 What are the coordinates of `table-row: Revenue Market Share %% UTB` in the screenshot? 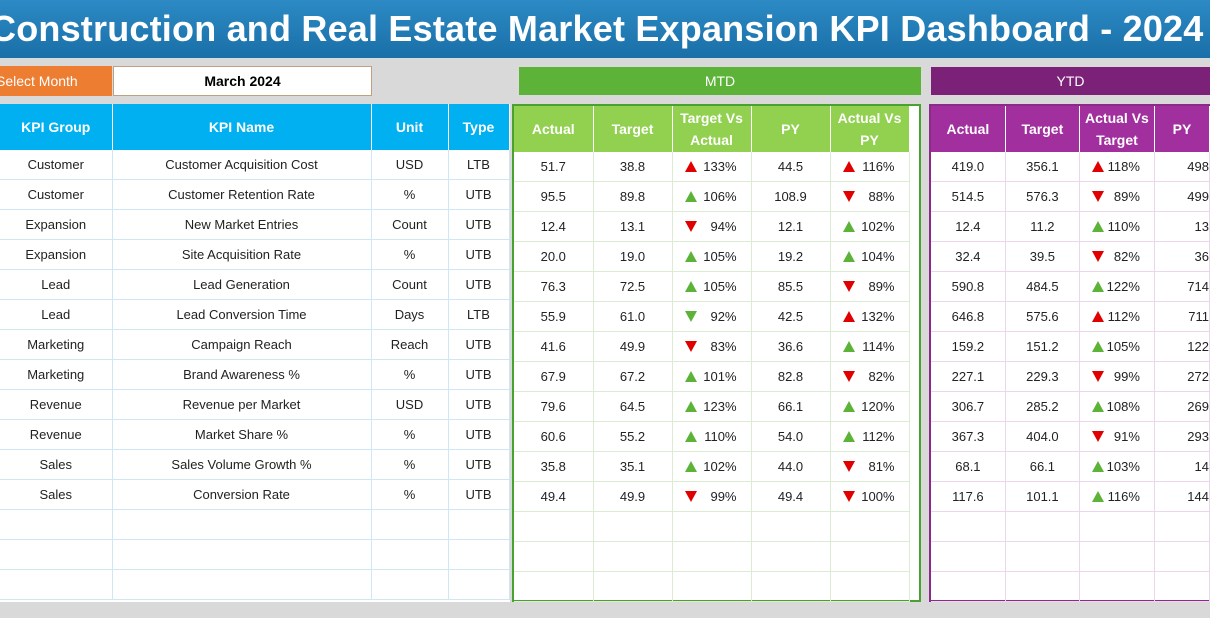 It's located at (255, 434).